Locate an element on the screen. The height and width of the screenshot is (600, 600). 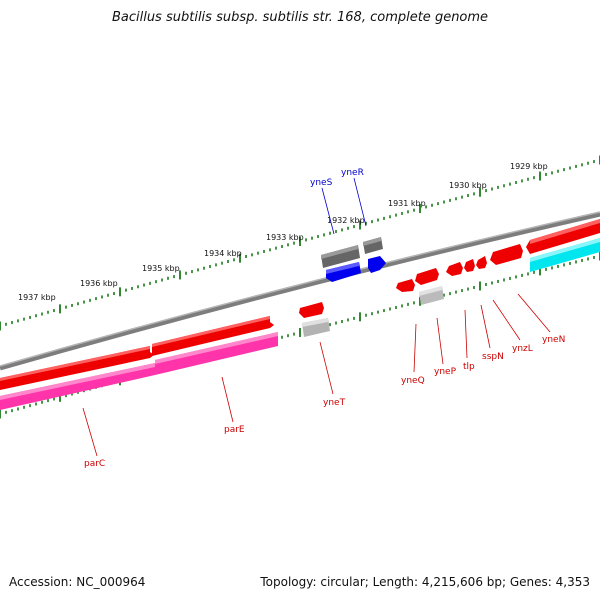
scale-label: 1933 kbp is located at coordinates (285, 237).